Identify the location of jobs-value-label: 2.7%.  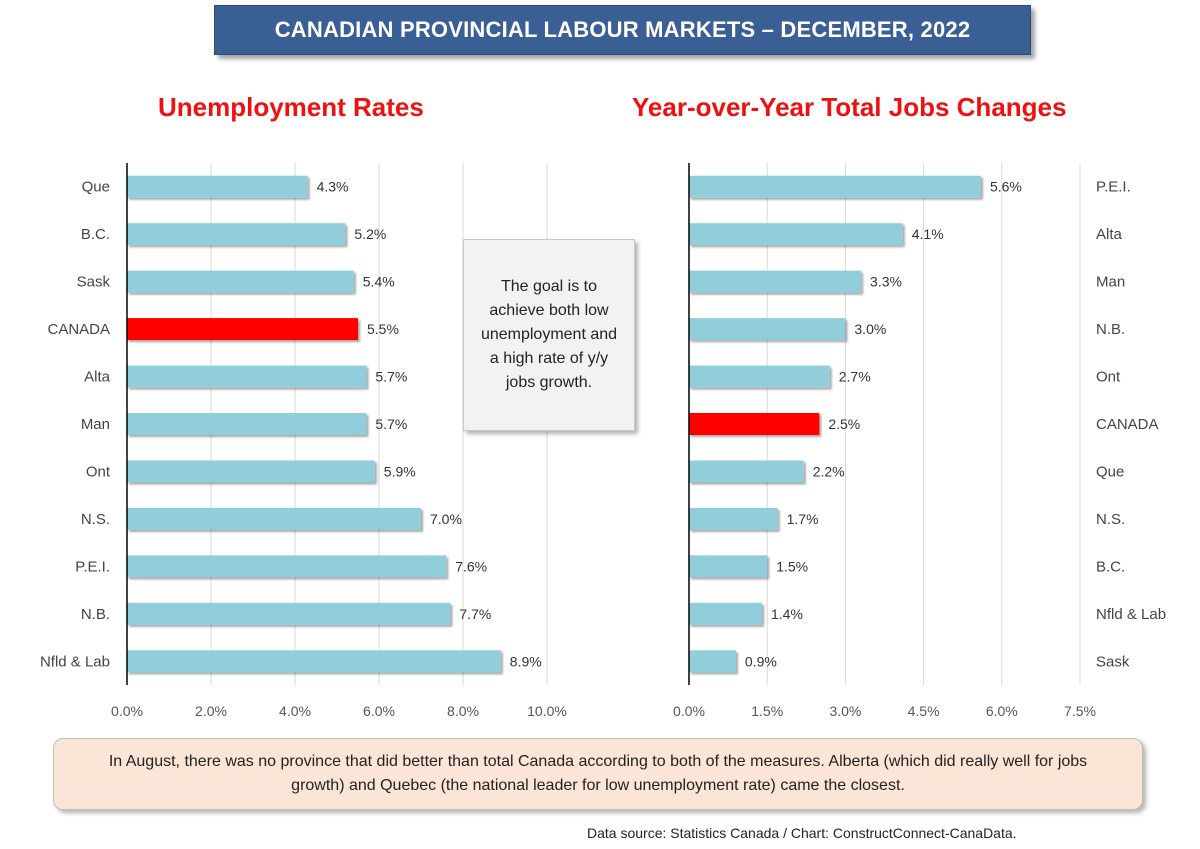
(855, 377).